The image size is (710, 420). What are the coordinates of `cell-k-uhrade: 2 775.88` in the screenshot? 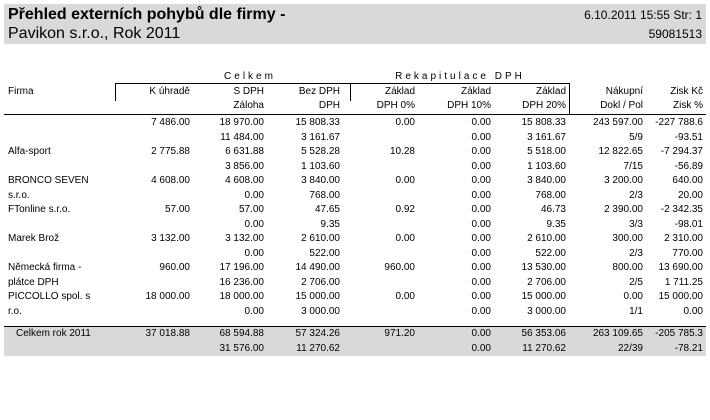 It's located at (170, 151).